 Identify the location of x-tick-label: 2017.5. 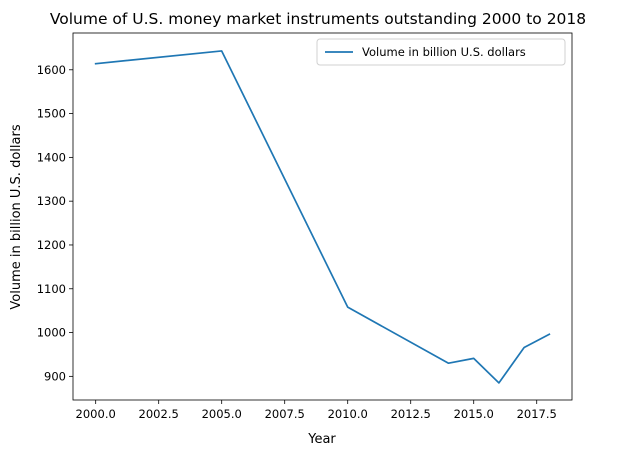
(537, 414).